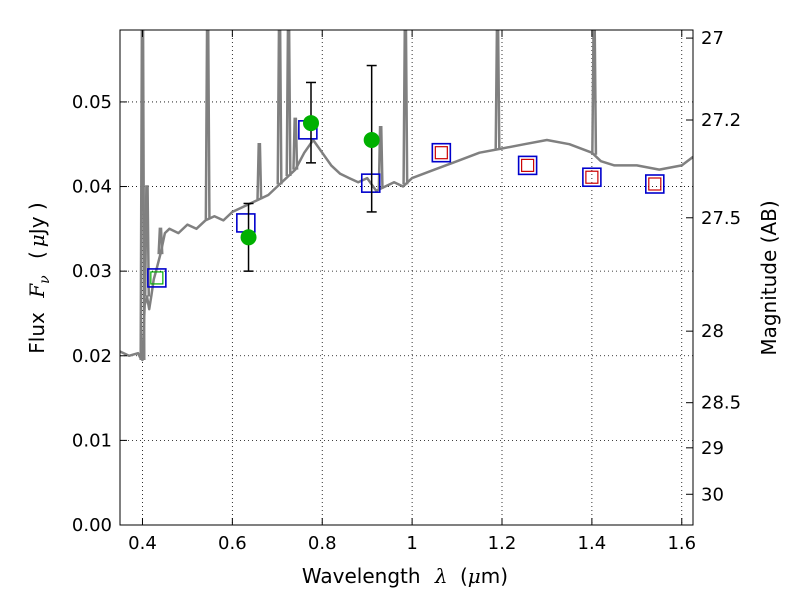 The height and width of the screenshot is (600, 800). I want to click on x-tick-label: 0.6, so click(232, 543).